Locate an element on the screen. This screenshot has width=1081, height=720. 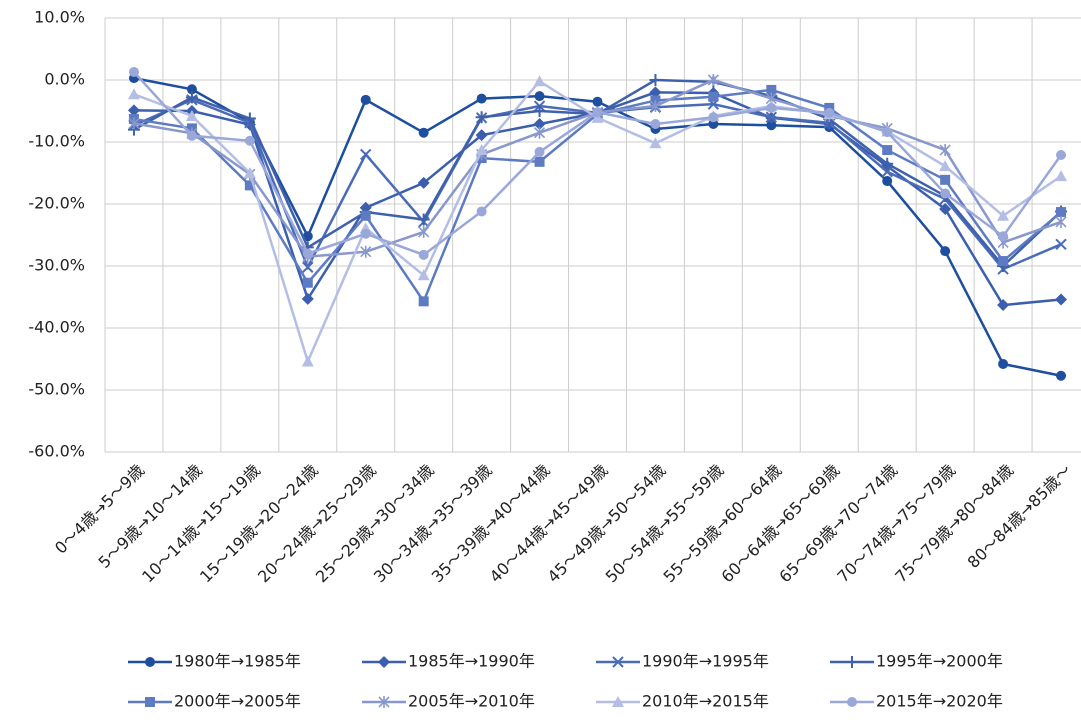
legend-label: 1980年→1985年 is located at coordinates (237, 661).